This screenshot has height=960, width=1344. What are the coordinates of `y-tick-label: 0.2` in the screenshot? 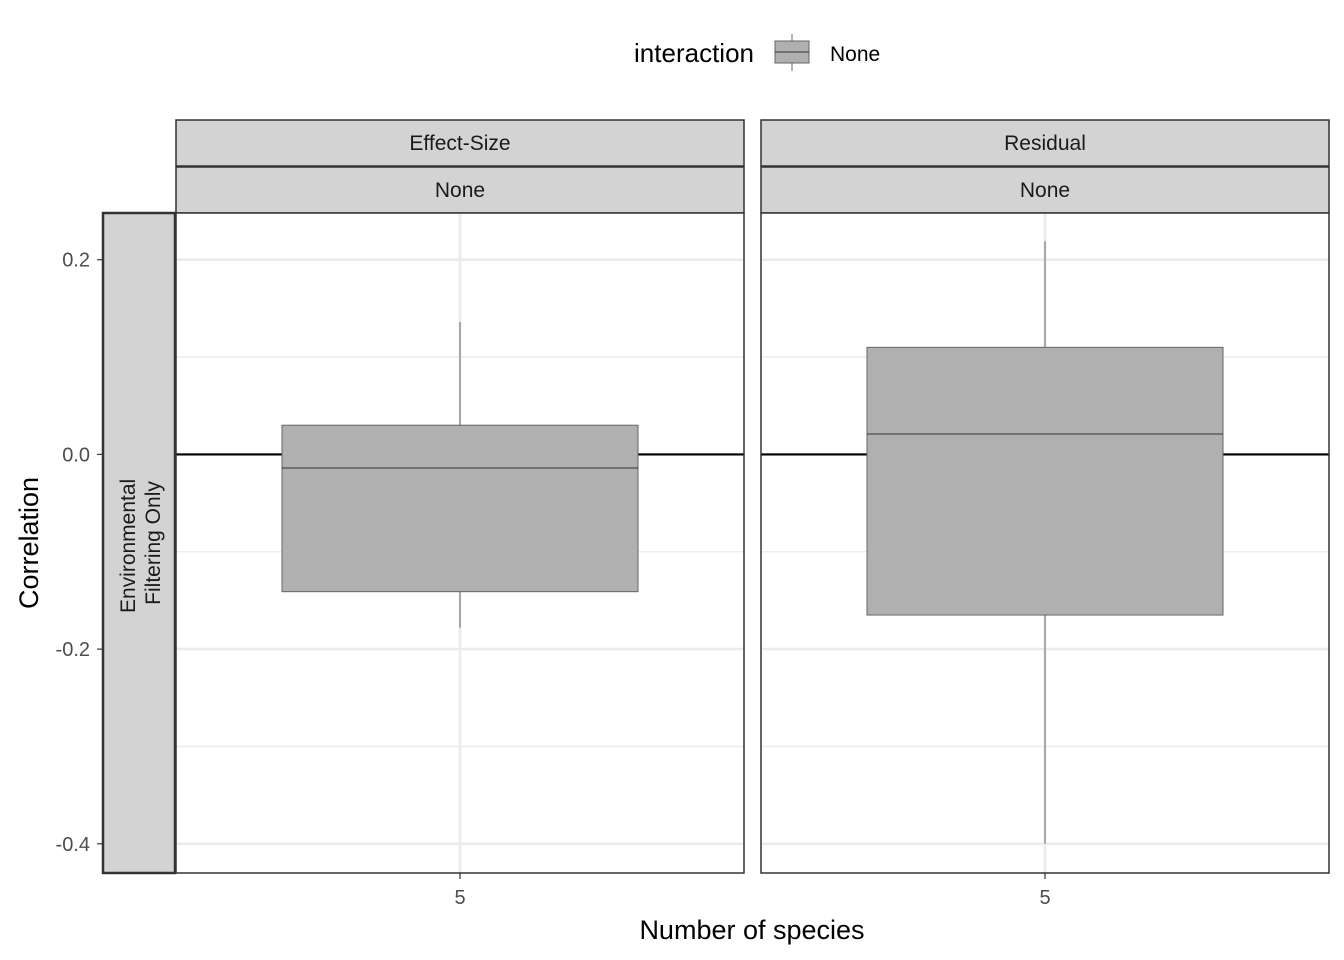 It's located at (76, 261).